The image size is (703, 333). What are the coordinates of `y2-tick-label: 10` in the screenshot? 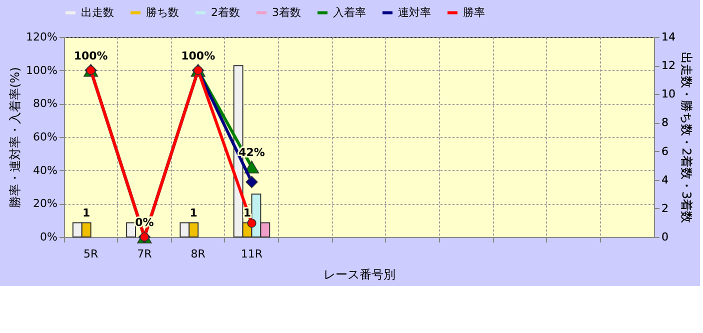 It's located at (669, 94).